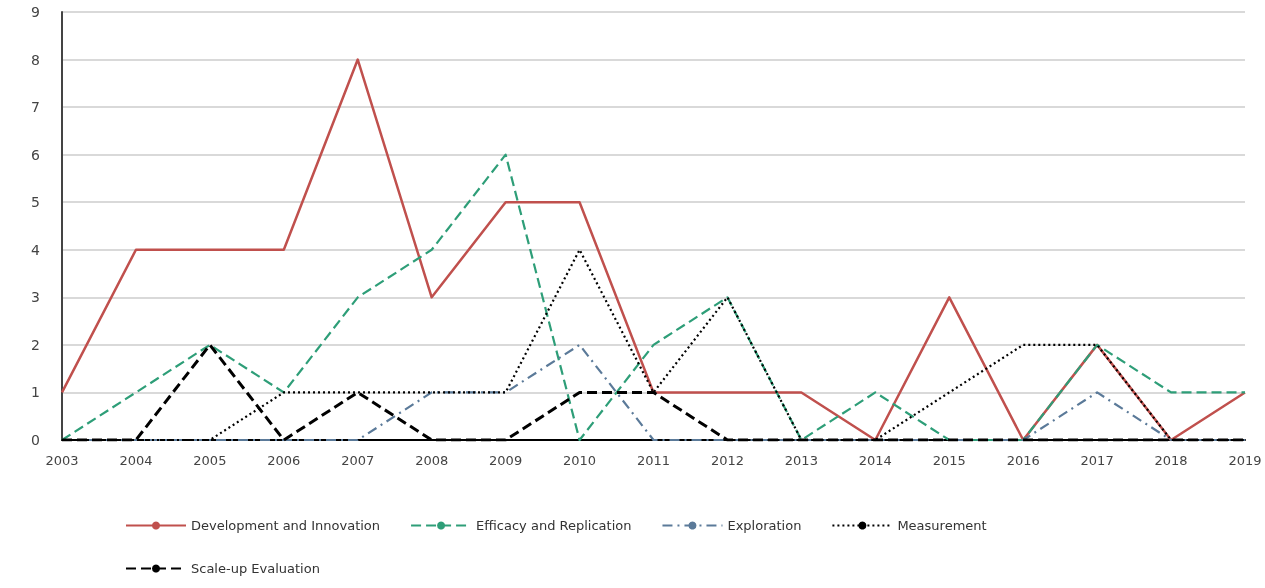 This screenshot has height=588, width=1265. I want to click on x-tick-label: 2016, so click(1023, 460).